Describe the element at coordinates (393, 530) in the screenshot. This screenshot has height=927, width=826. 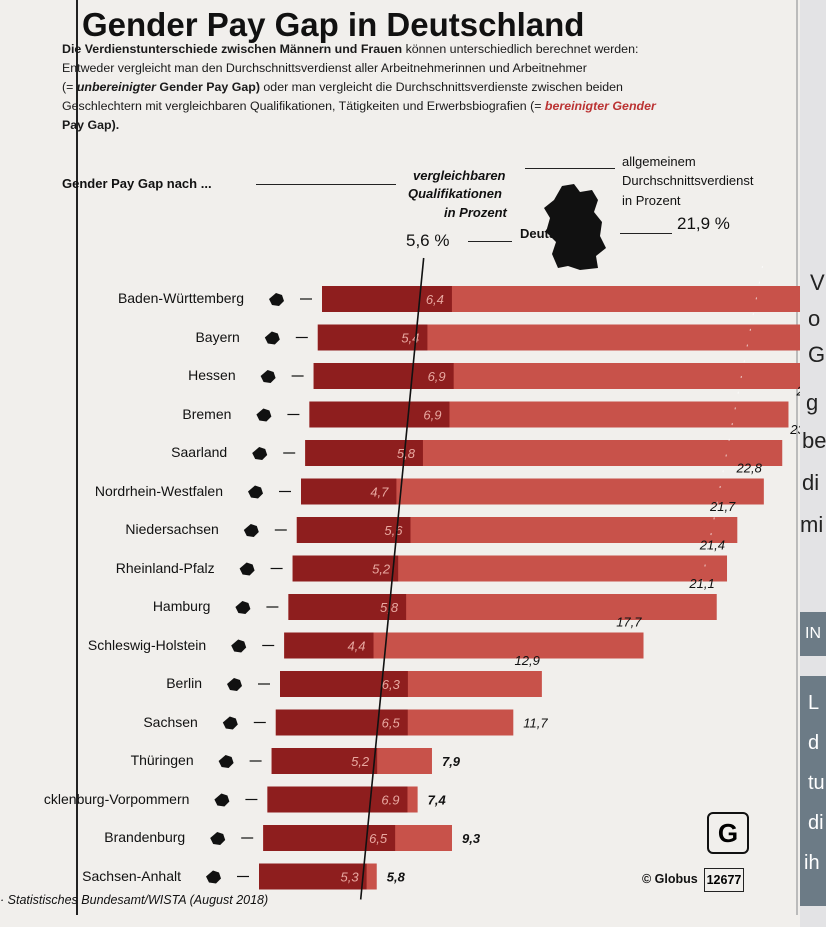
I see `label-bereinigt: 5,6` at that location.